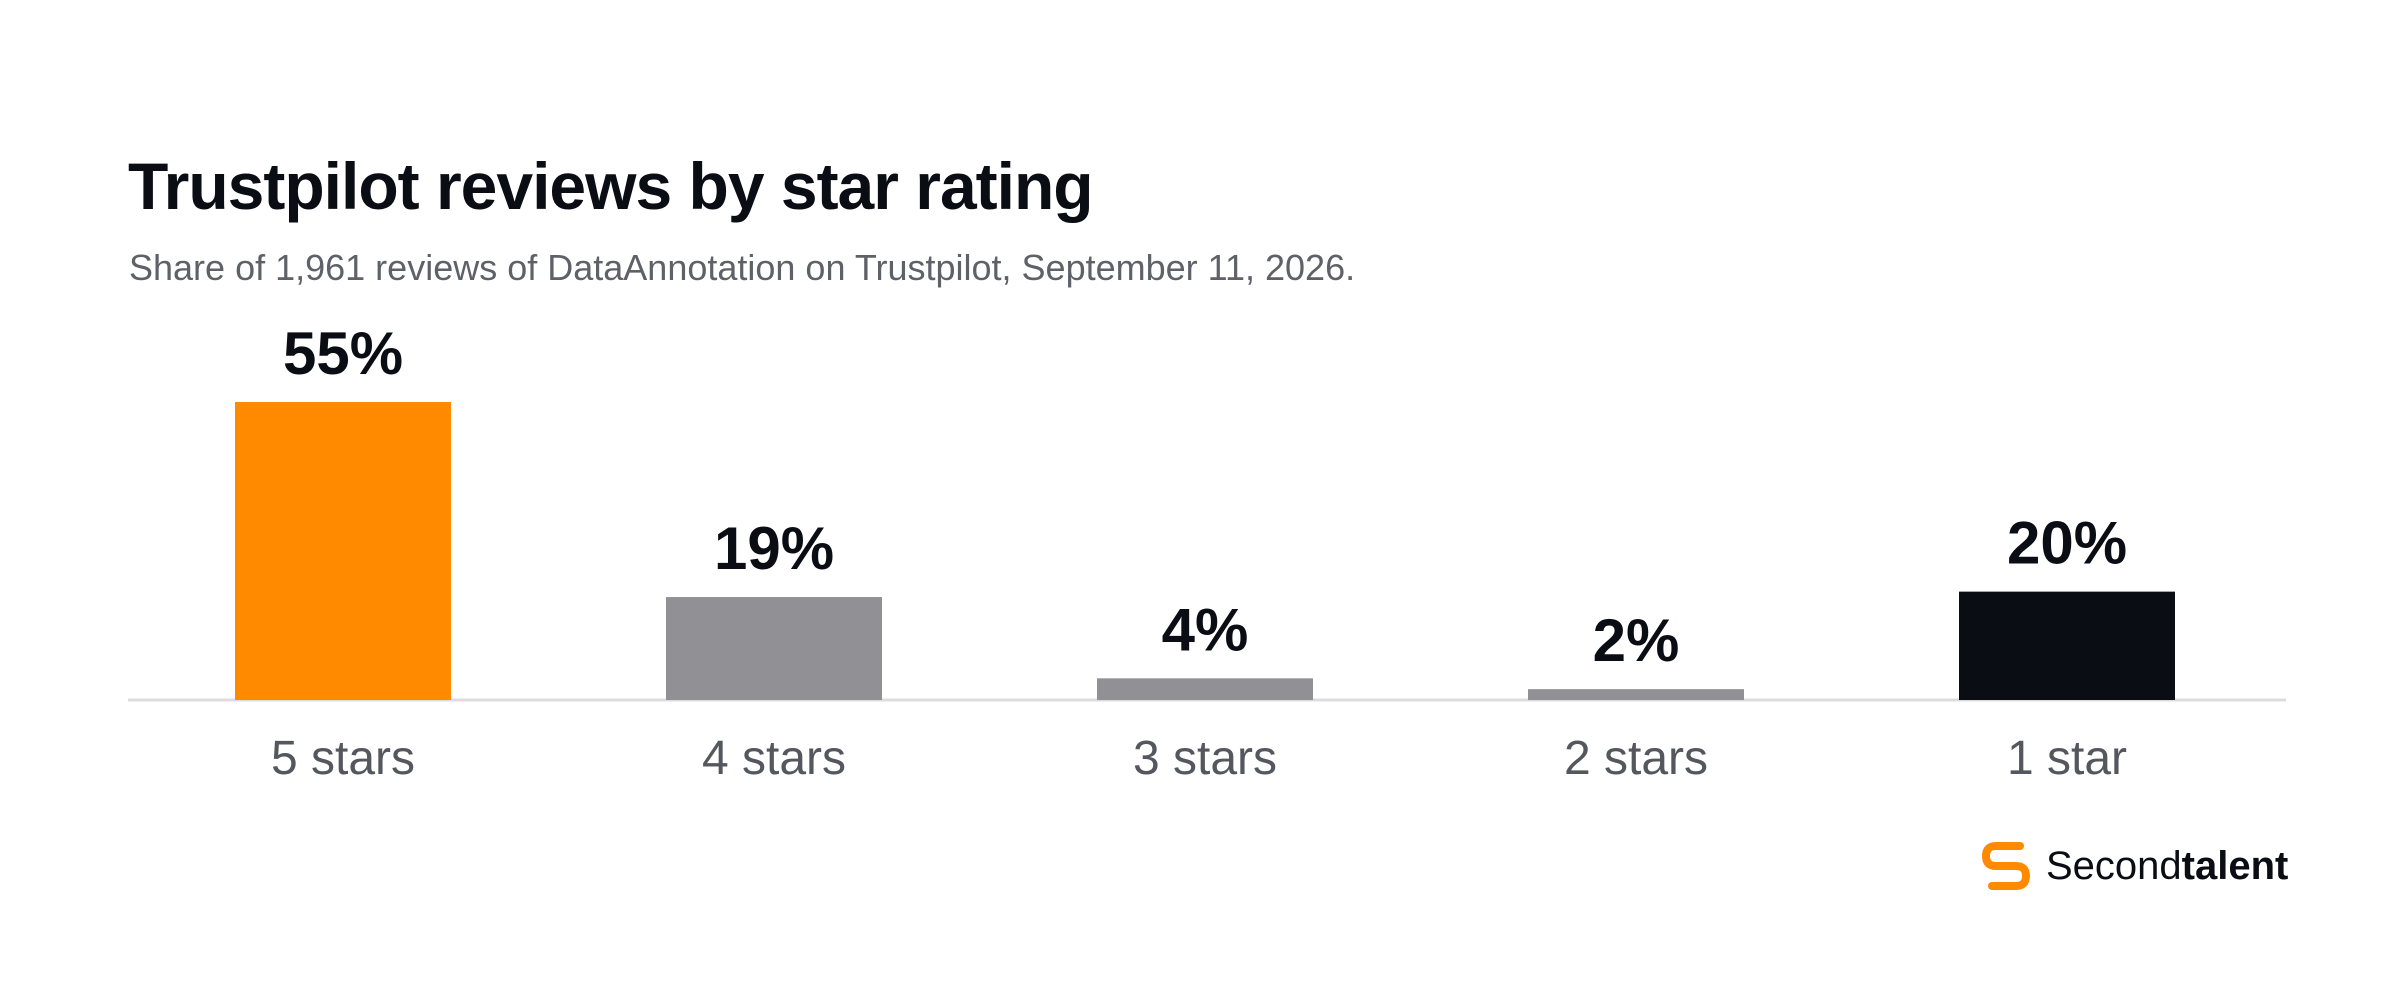 Image resolution: width=2400 pixels, height=1004 pixels. Describe the element at coordinates (1205, 629) in the screenshot. I see `value-label-3-stars: 4%` at that location.